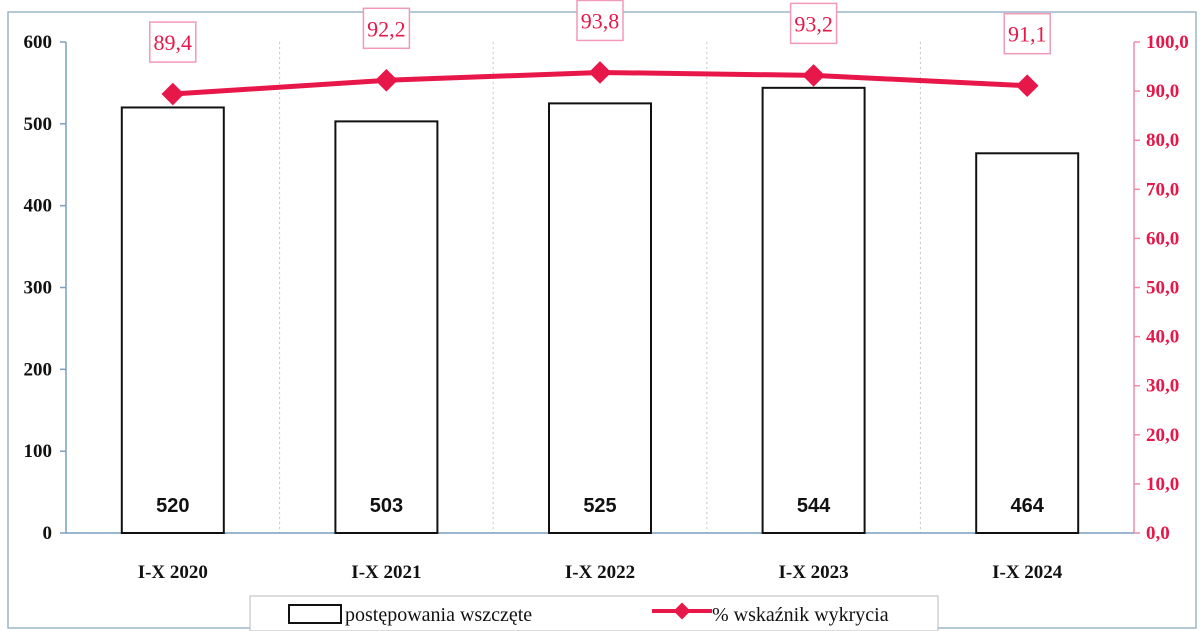  I want to click on left-tick-label: 400, so click(38, 206).